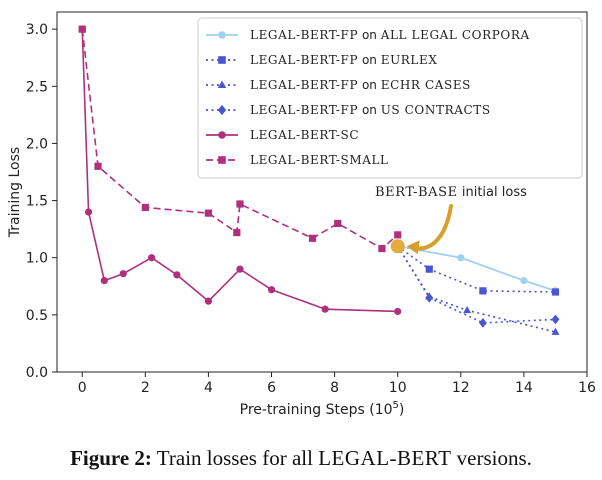  Describe the element at coordinates (37, 259) in the screenshot. I see `y-tick-label: 1.0` at that location.